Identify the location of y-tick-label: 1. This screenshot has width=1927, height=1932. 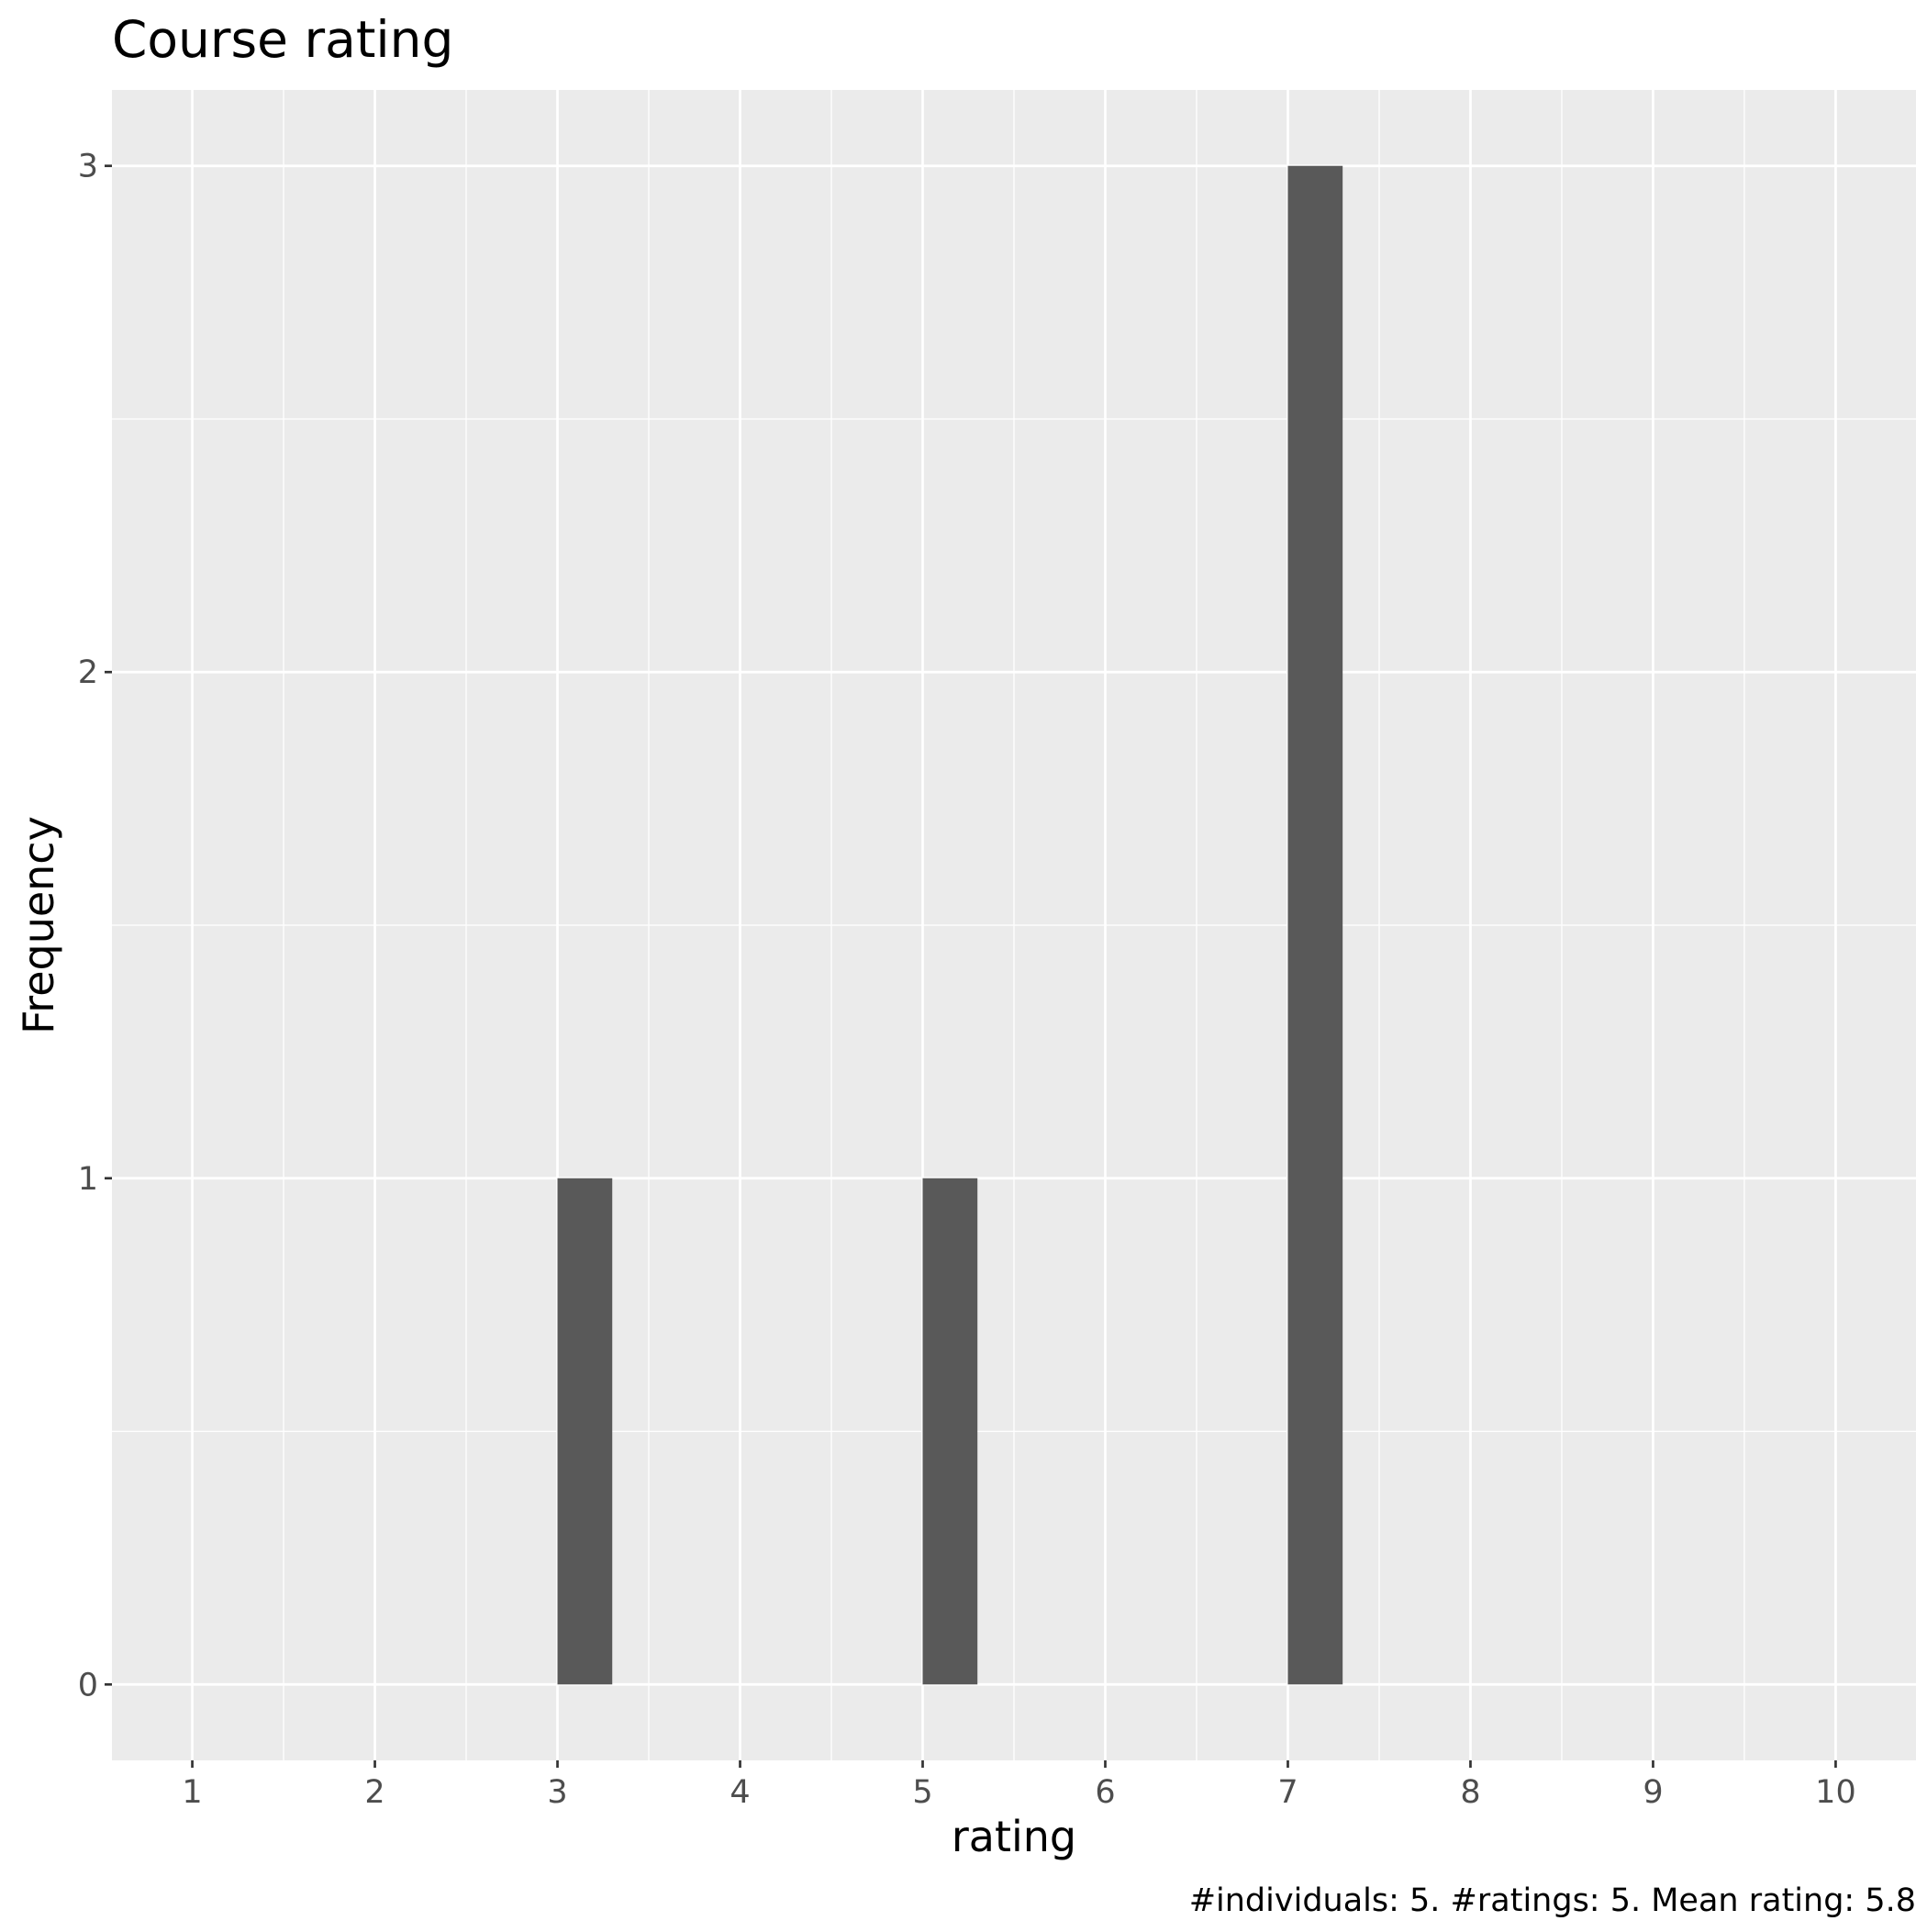
(88, 1179).